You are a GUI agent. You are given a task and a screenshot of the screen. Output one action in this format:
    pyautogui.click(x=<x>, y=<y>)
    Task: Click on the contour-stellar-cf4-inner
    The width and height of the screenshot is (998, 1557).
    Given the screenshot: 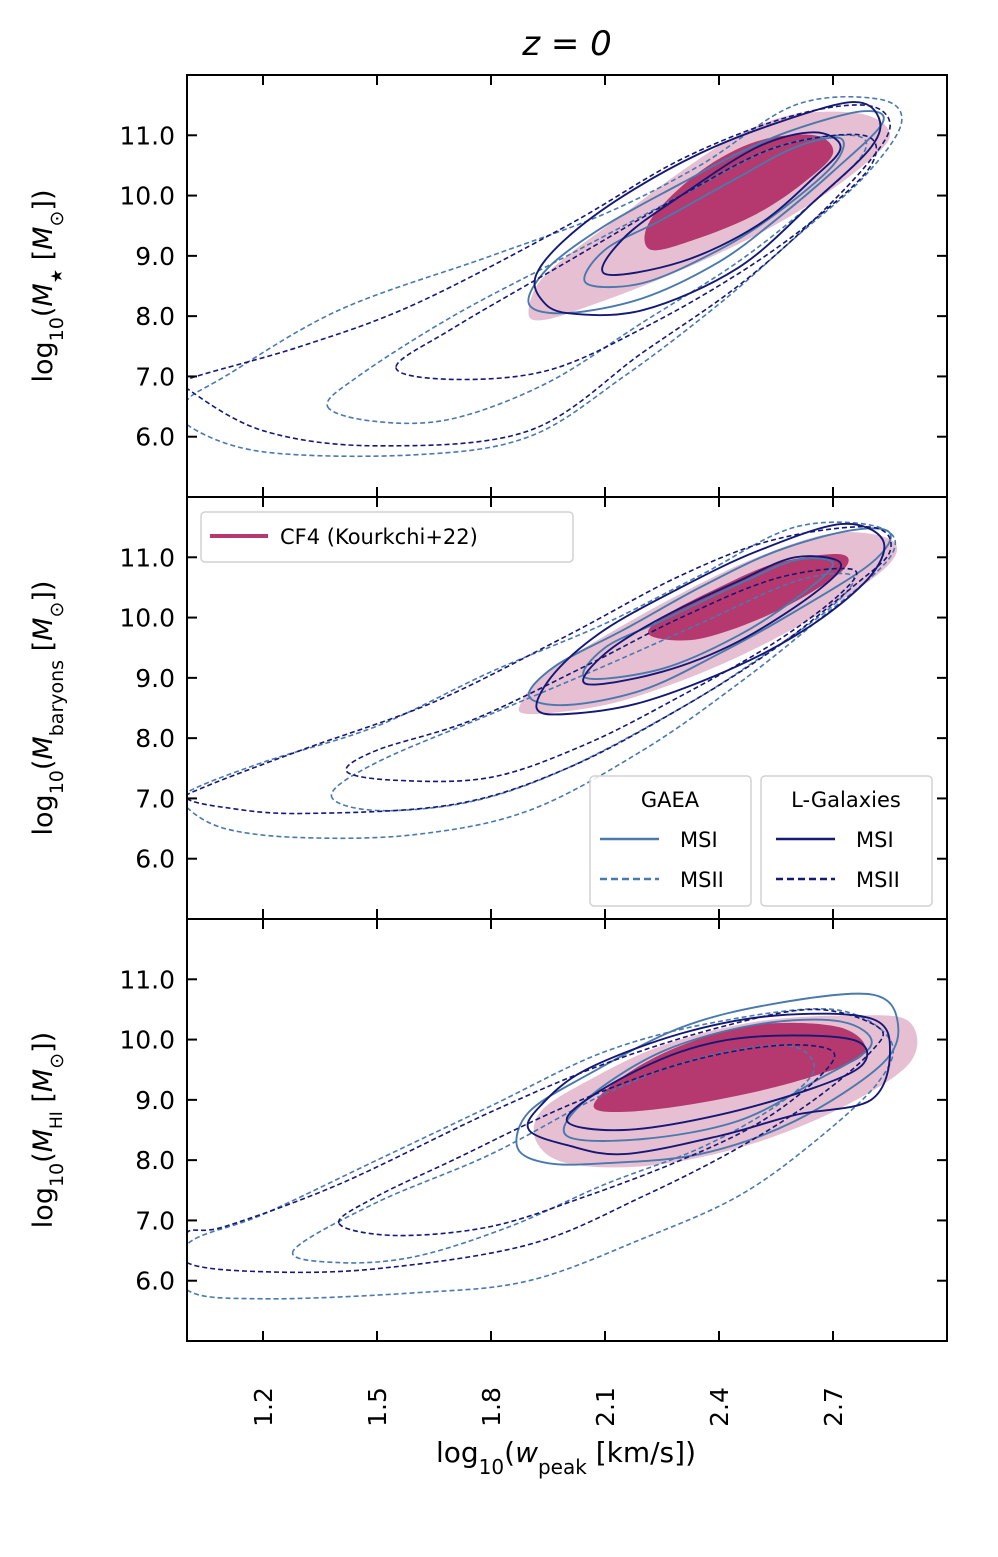 What is the action you would take?
    pyautogui.click(x=739, y=192)
    